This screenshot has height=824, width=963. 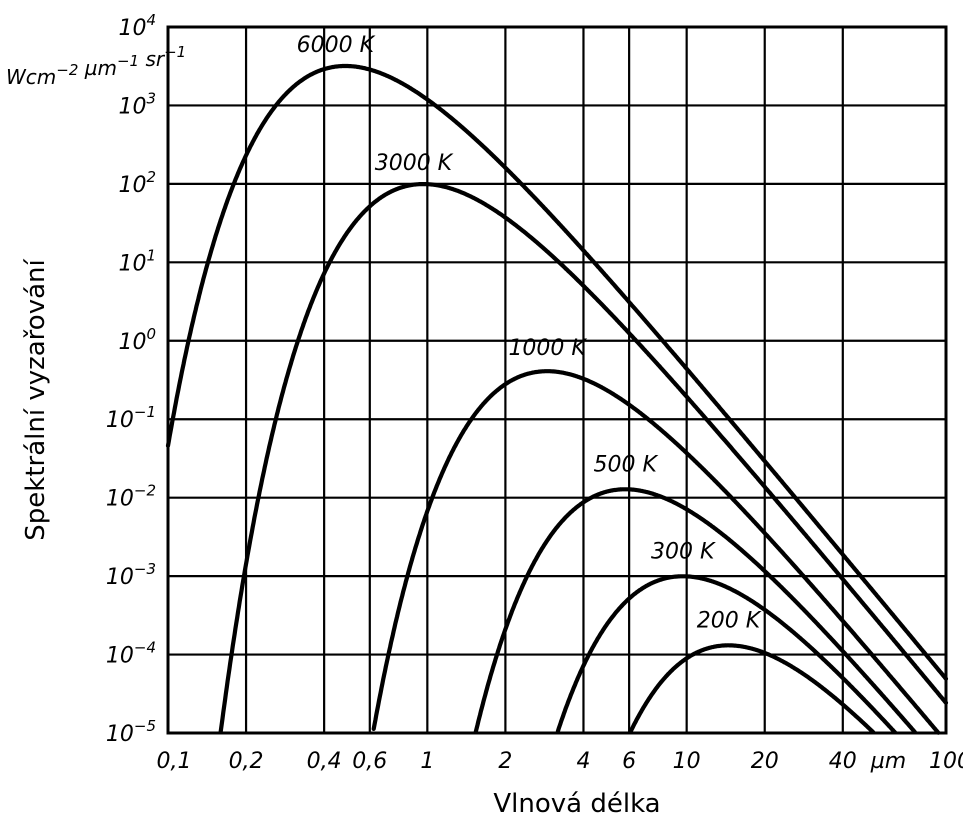 I want to click on y-tick-label: 10⁻³, so click(x=131, y=575).